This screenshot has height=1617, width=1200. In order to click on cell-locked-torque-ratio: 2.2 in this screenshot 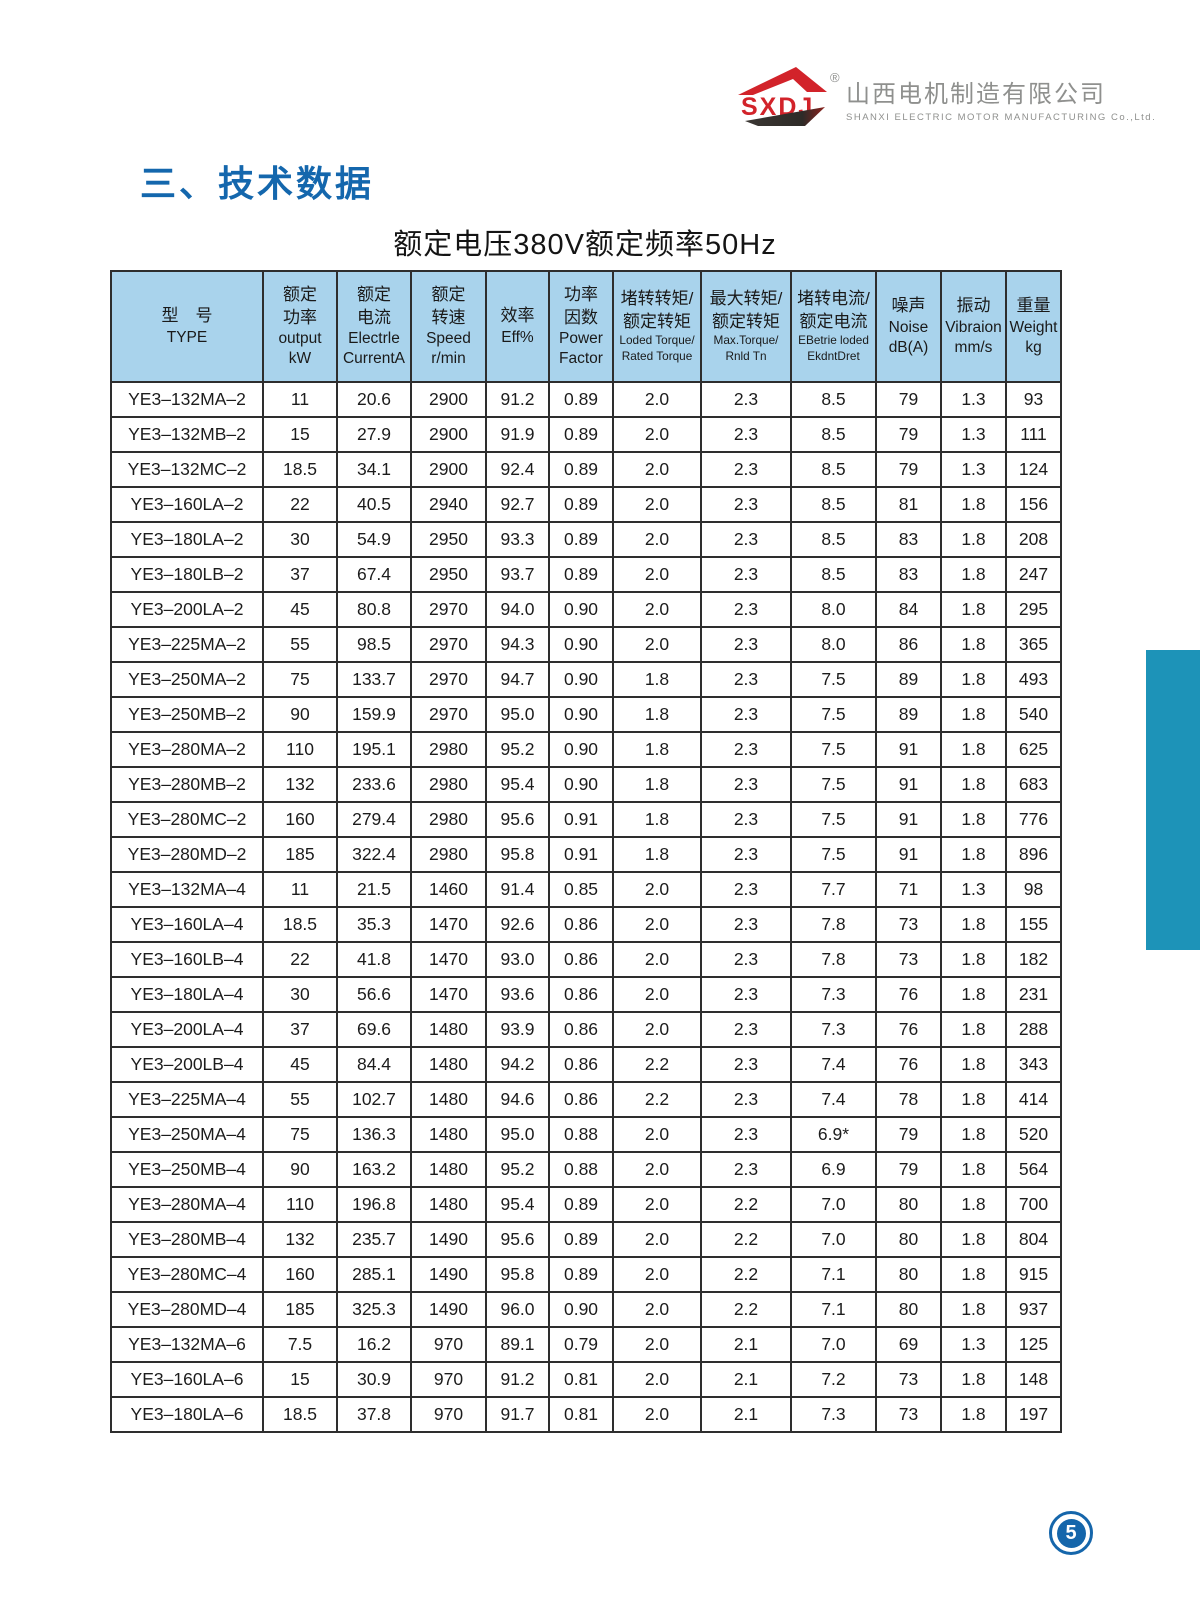, I will do `click(657, 1099)`.